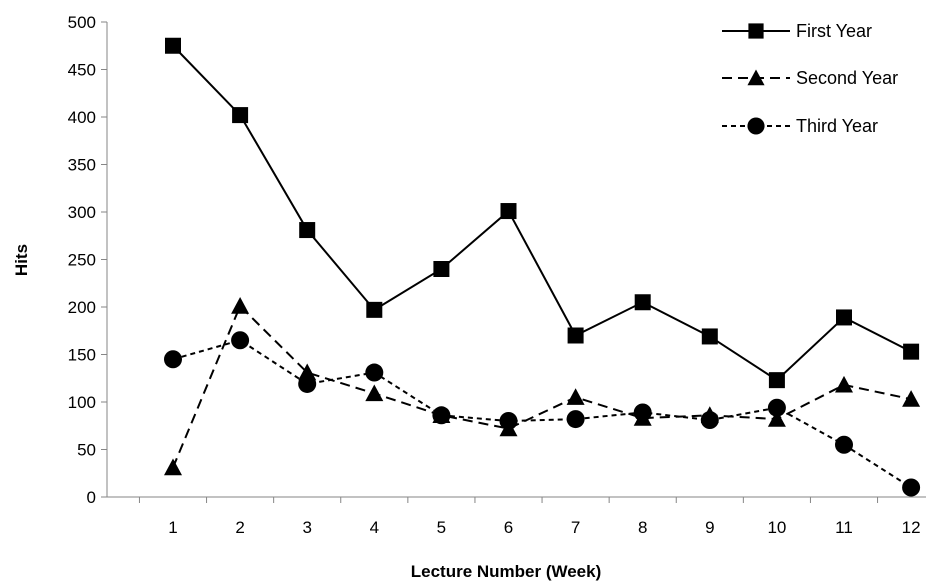 Image resolution: width=926 pixels, height=583 pixels. Describe the element at coordinates (239, 527) in the screenshot. I see `x-tick-label: 2` at that location.